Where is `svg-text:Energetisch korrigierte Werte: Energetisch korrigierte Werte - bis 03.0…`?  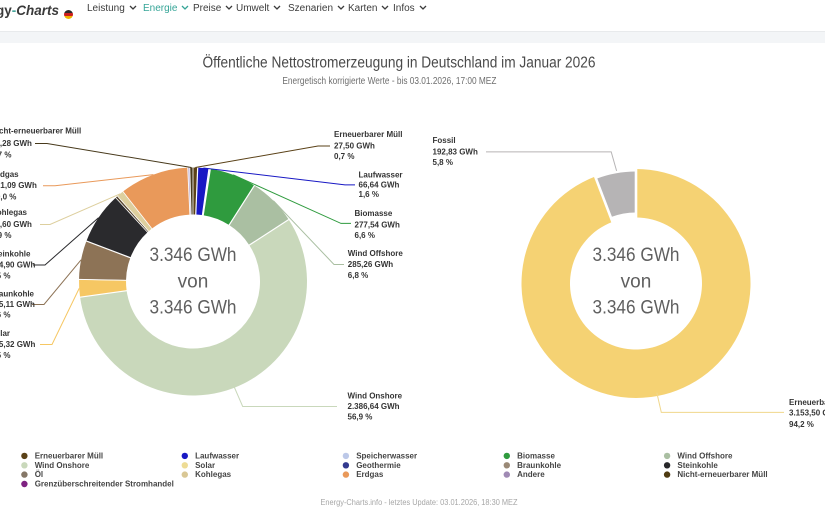 svg-text:Energetisch korrigierte Werte: Energetisch korrigierte Werte - bis 03.0… is located at coordinates (389, 81).